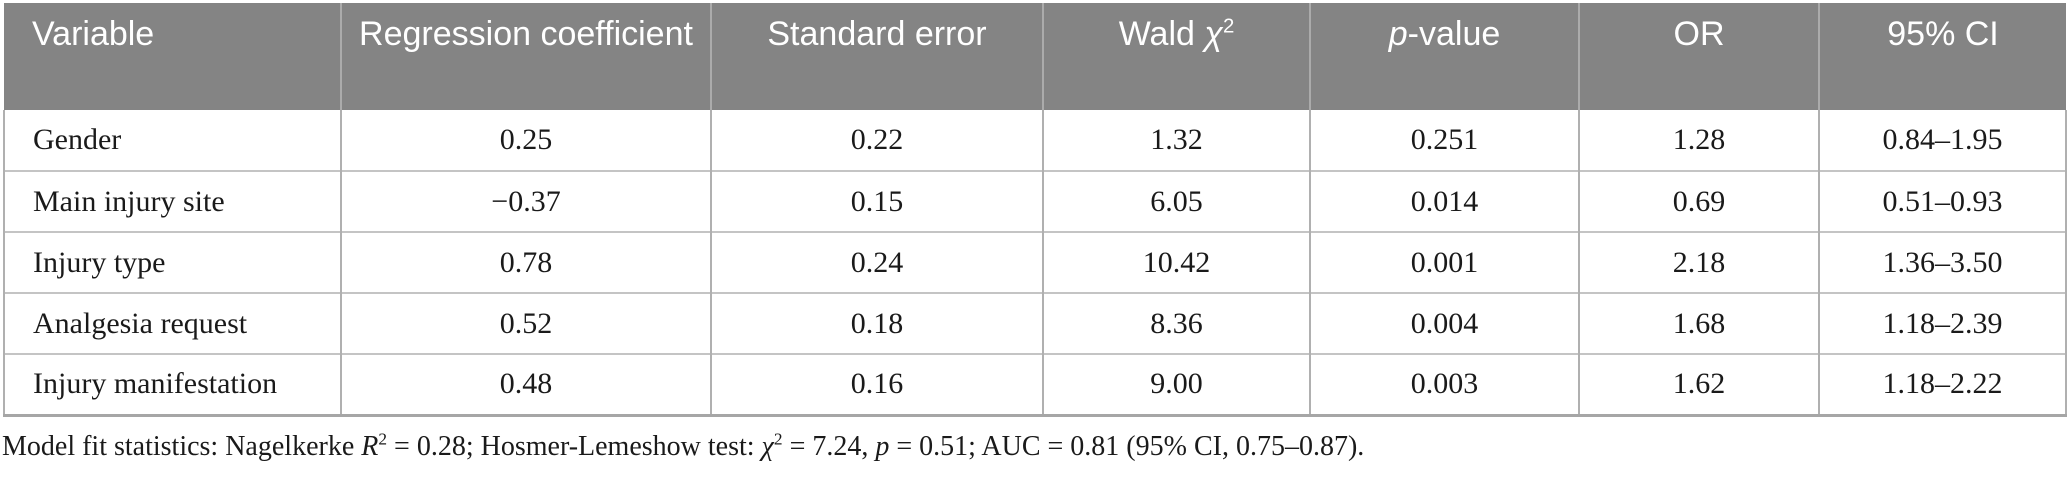  Describe the element at coordinates (1444, 323) in the screenshot. I see `cell-p-value: 0.004` at that location.